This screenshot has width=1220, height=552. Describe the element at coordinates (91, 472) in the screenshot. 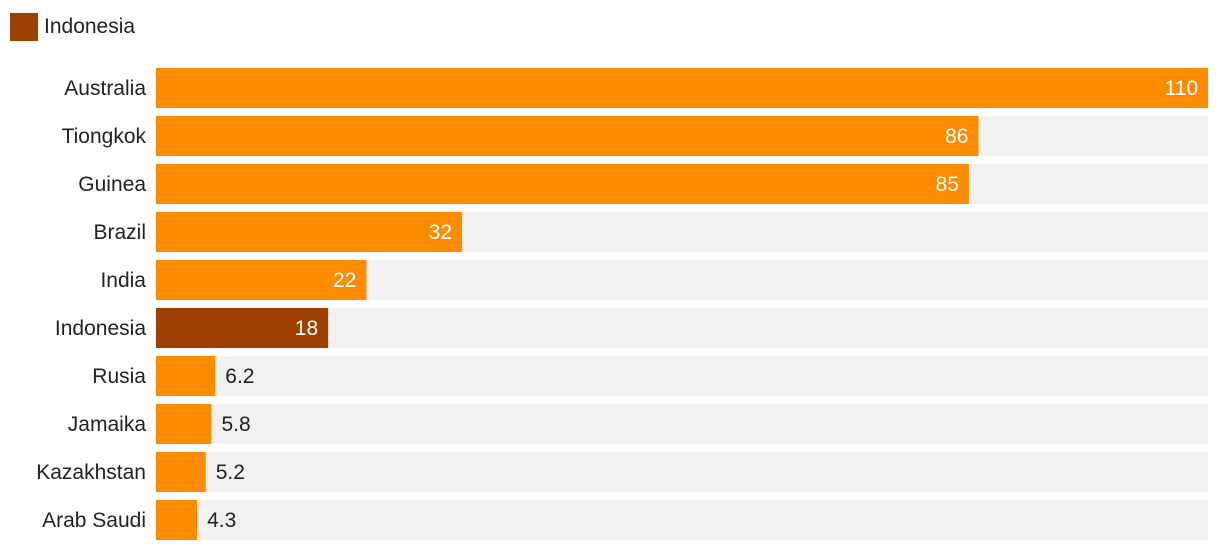

I see `category-label: Kazakhstan` at that location.